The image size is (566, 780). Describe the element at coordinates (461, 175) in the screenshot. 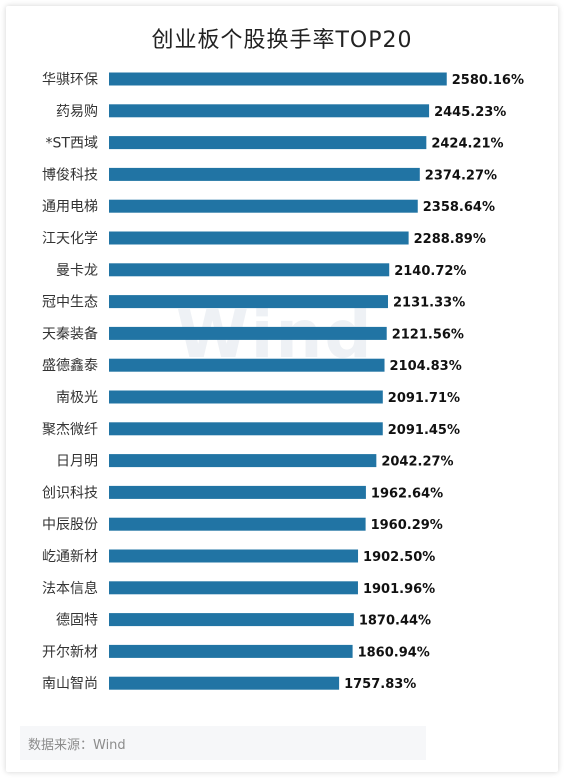

I see `value-label: 2374.27%` at that location.